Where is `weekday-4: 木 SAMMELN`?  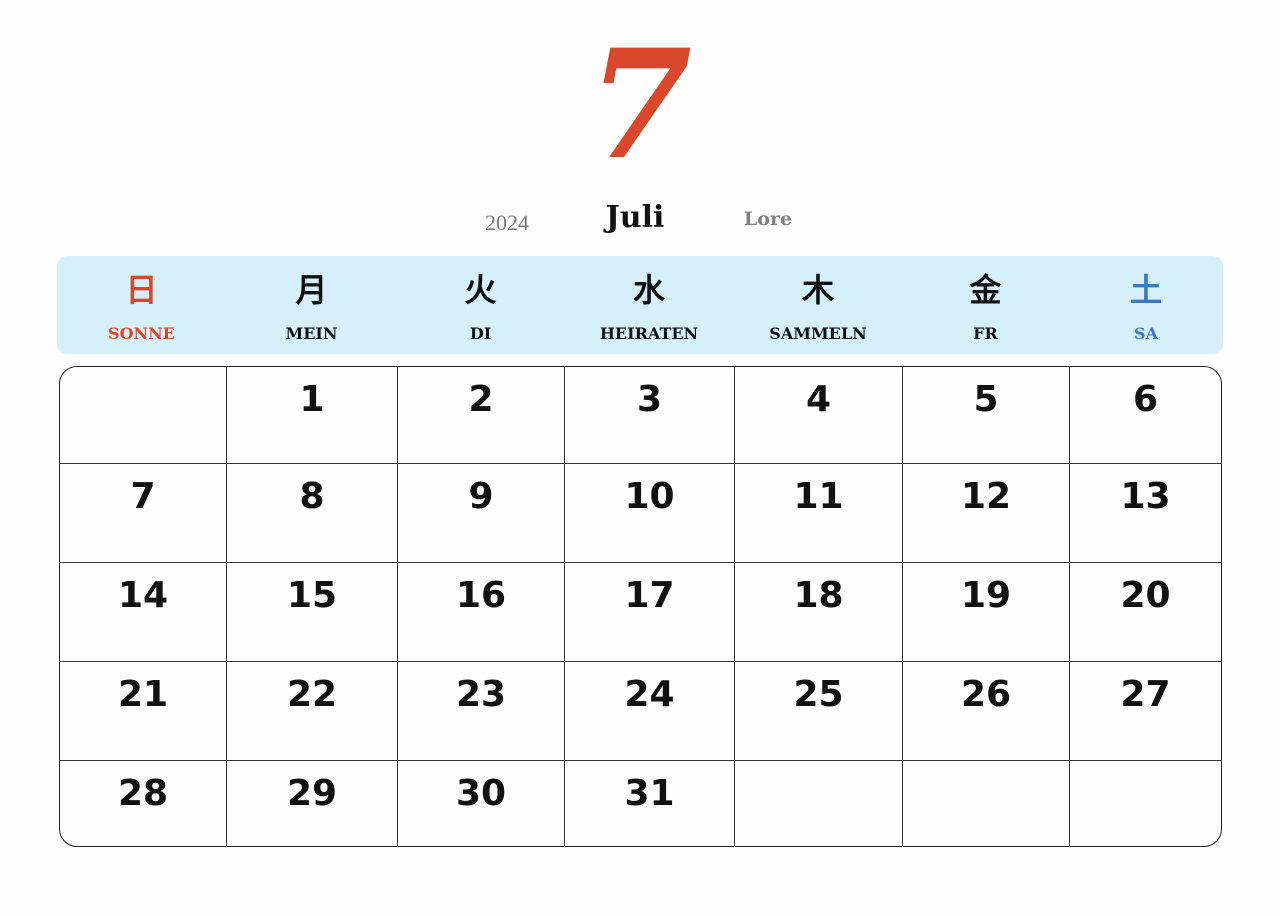 weekday-4: 木 SAMMELN is located at coordinates (818, 305).